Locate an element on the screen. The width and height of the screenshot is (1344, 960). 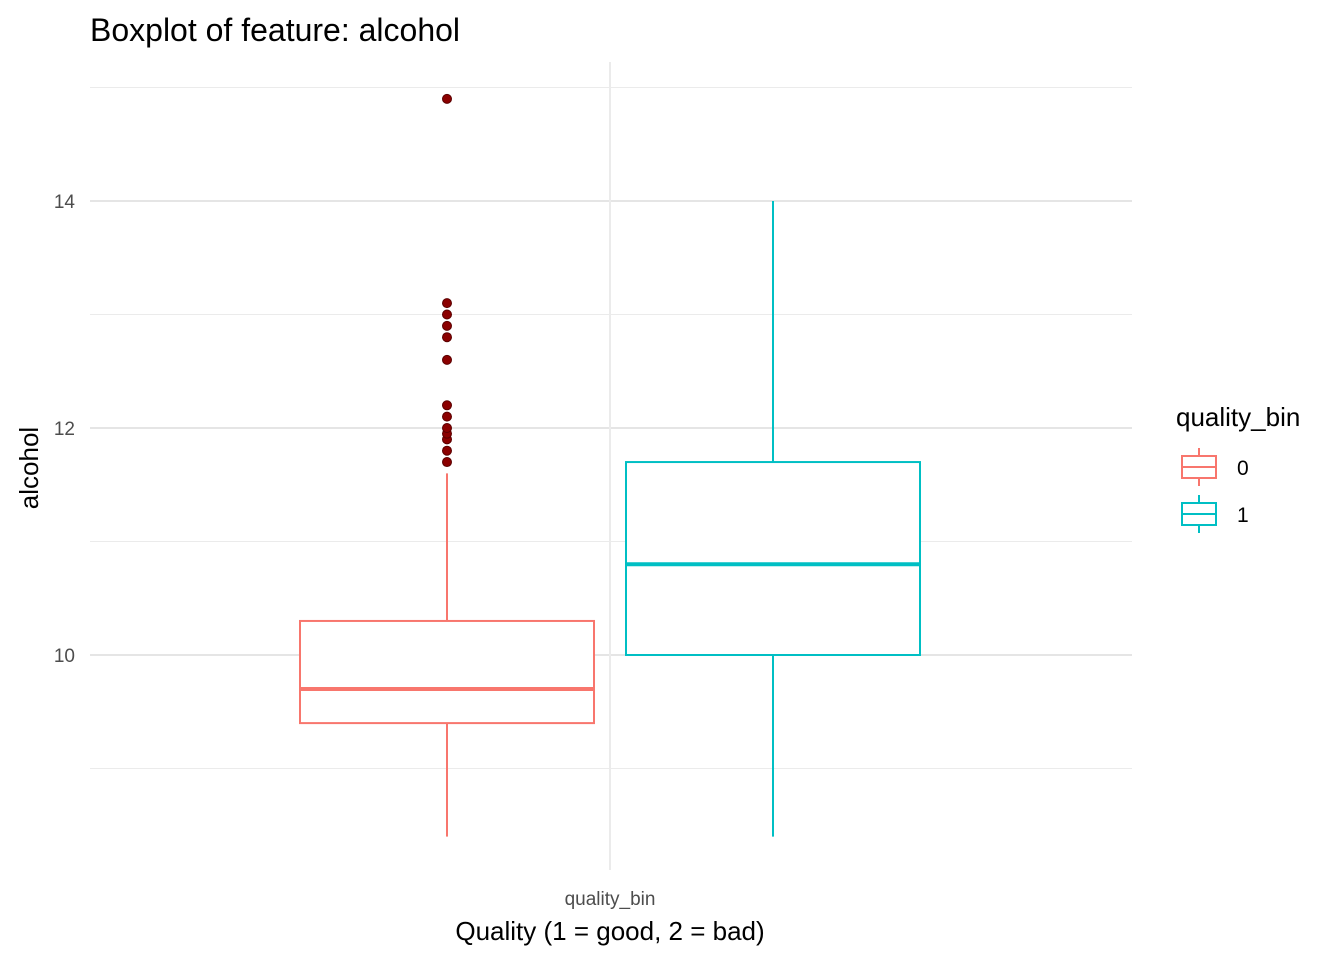
legend-label: 0 is located at coordinates (1243, 468).